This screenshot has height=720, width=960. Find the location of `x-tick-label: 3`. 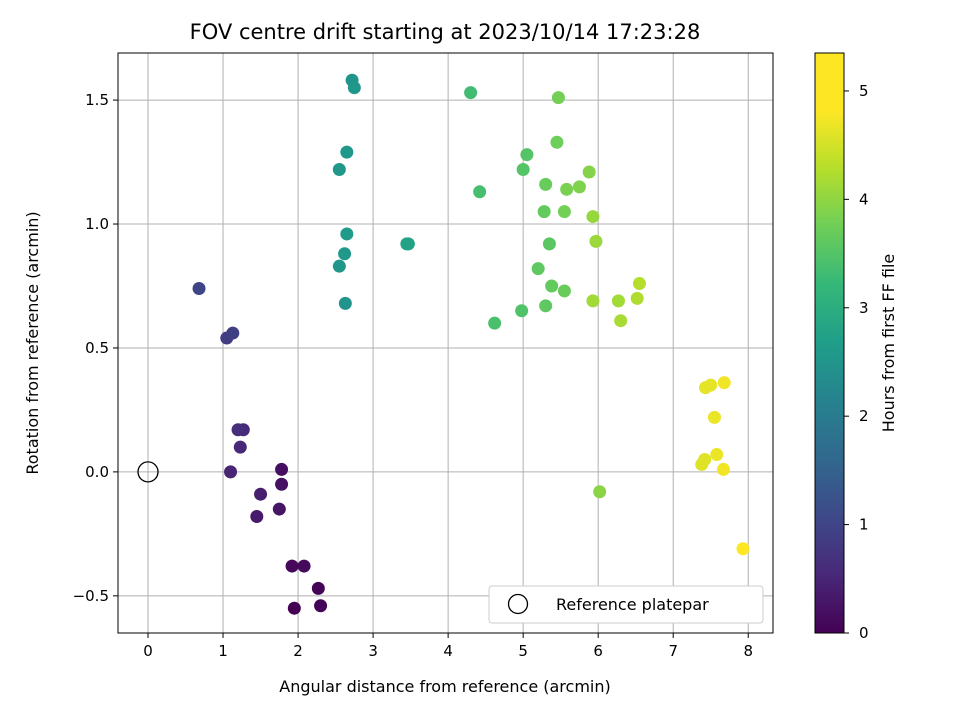

x-tick-label: 3 is located at coordinates (373, 651).